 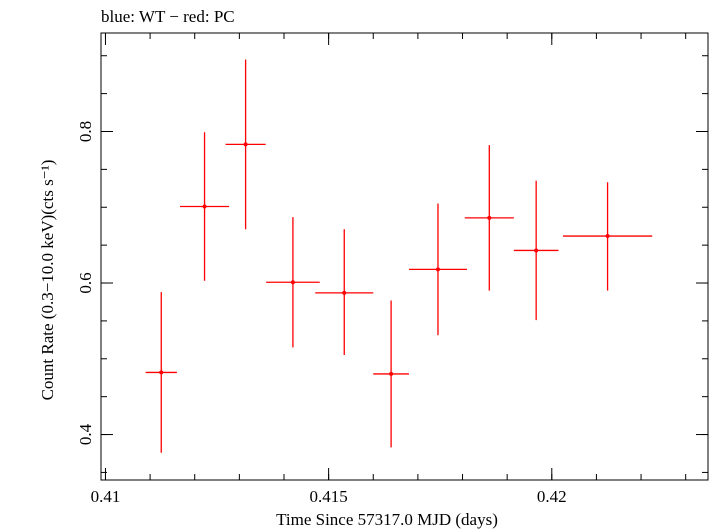 What do you see at coordinates (387, 519) in the screenshot?
I see `x-axis-label: Time Since 57317.0 MJD (days)` at bounding box center [387, 519].